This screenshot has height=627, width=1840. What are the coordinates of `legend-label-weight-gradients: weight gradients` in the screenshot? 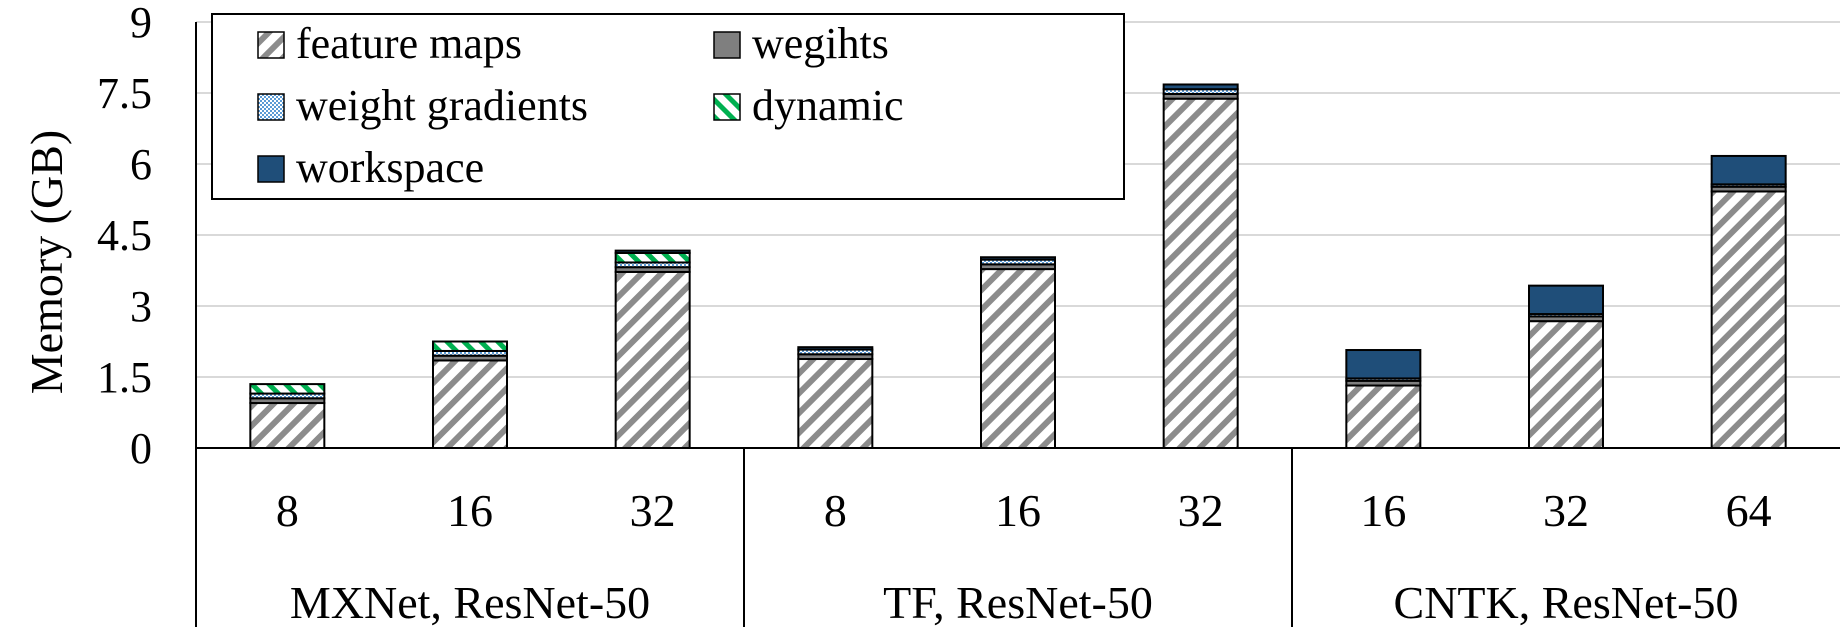 It's located at (442, 105).